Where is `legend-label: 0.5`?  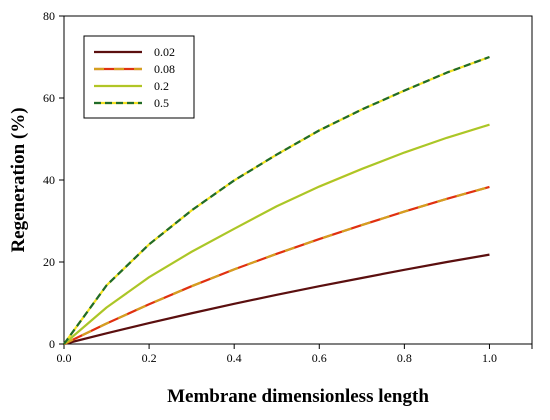
legend-label: 0.5 is located at coordinates (161, 103).